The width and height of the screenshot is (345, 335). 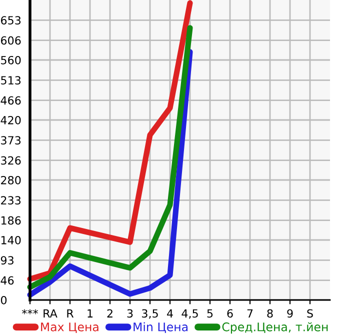 What do you see at coordinates (210, 313) in the screenshot?
I see `x-tick-label: 5` at bounding box center [210, 313].